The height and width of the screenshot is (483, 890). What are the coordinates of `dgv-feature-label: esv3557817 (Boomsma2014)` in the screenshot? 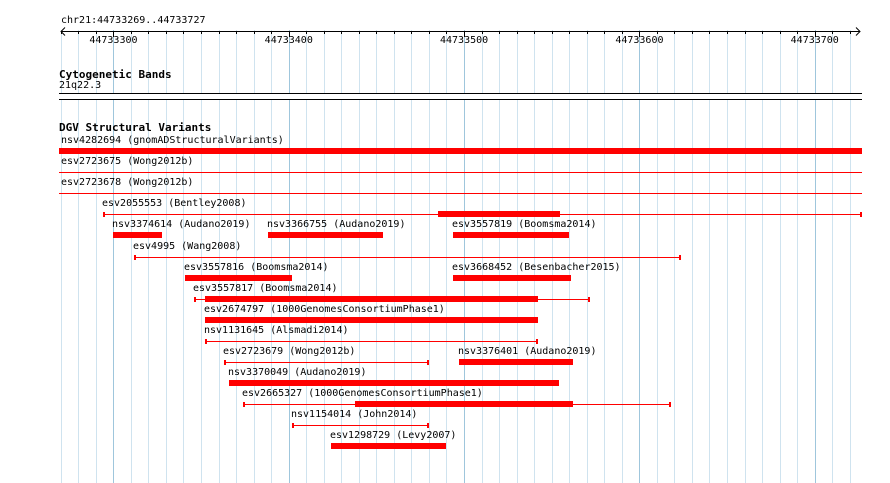 It's located at (265, 288).